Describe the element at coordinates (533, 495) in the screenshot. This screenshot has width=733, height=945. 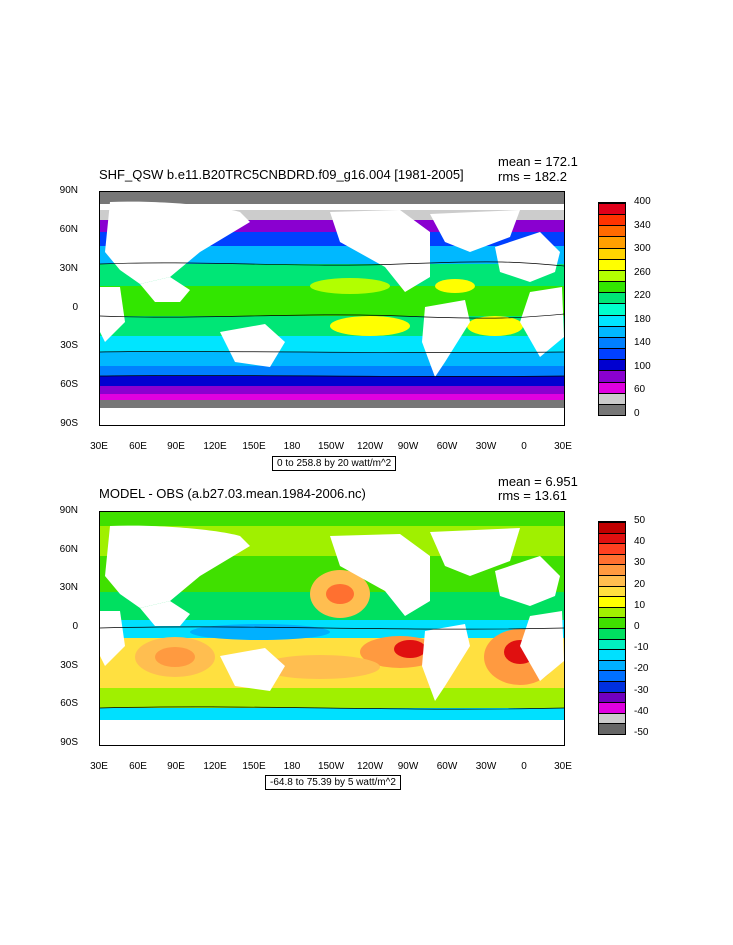
I see `rms-label: rms = 13.61` at that location.